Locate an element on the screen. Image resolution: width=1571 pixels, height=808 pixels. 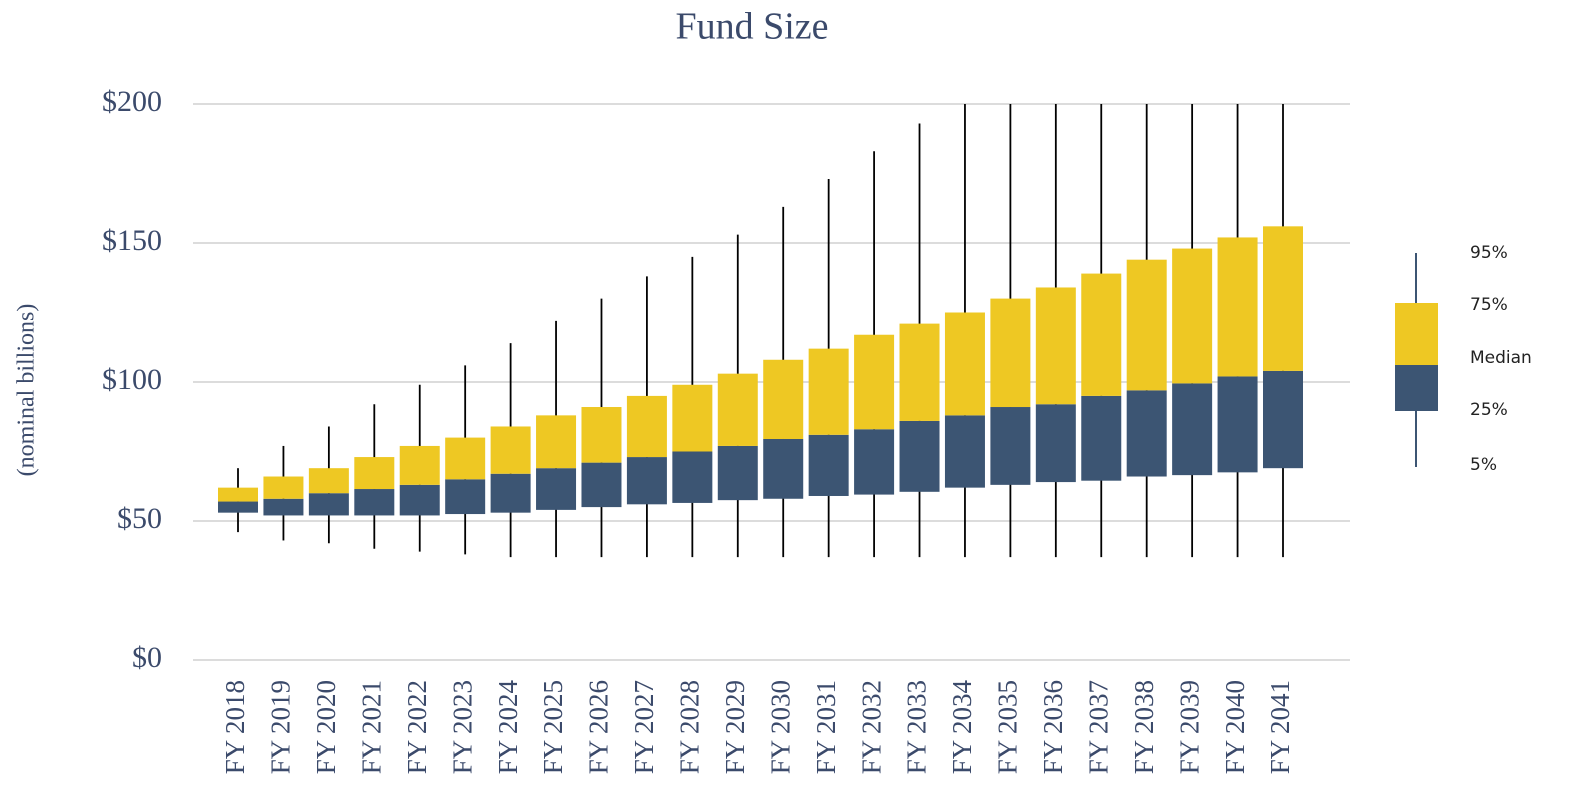
x-tick-label: FY 2035 is located at coordinates (1008, 727).